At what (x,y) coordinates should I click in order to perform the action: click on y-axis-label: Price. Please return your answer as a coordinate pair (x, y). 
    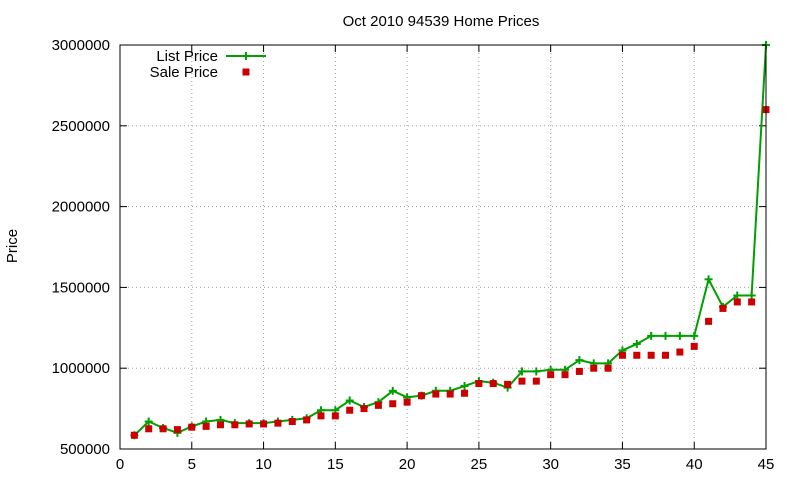
    Looking at the image, I should click on (12, 246).